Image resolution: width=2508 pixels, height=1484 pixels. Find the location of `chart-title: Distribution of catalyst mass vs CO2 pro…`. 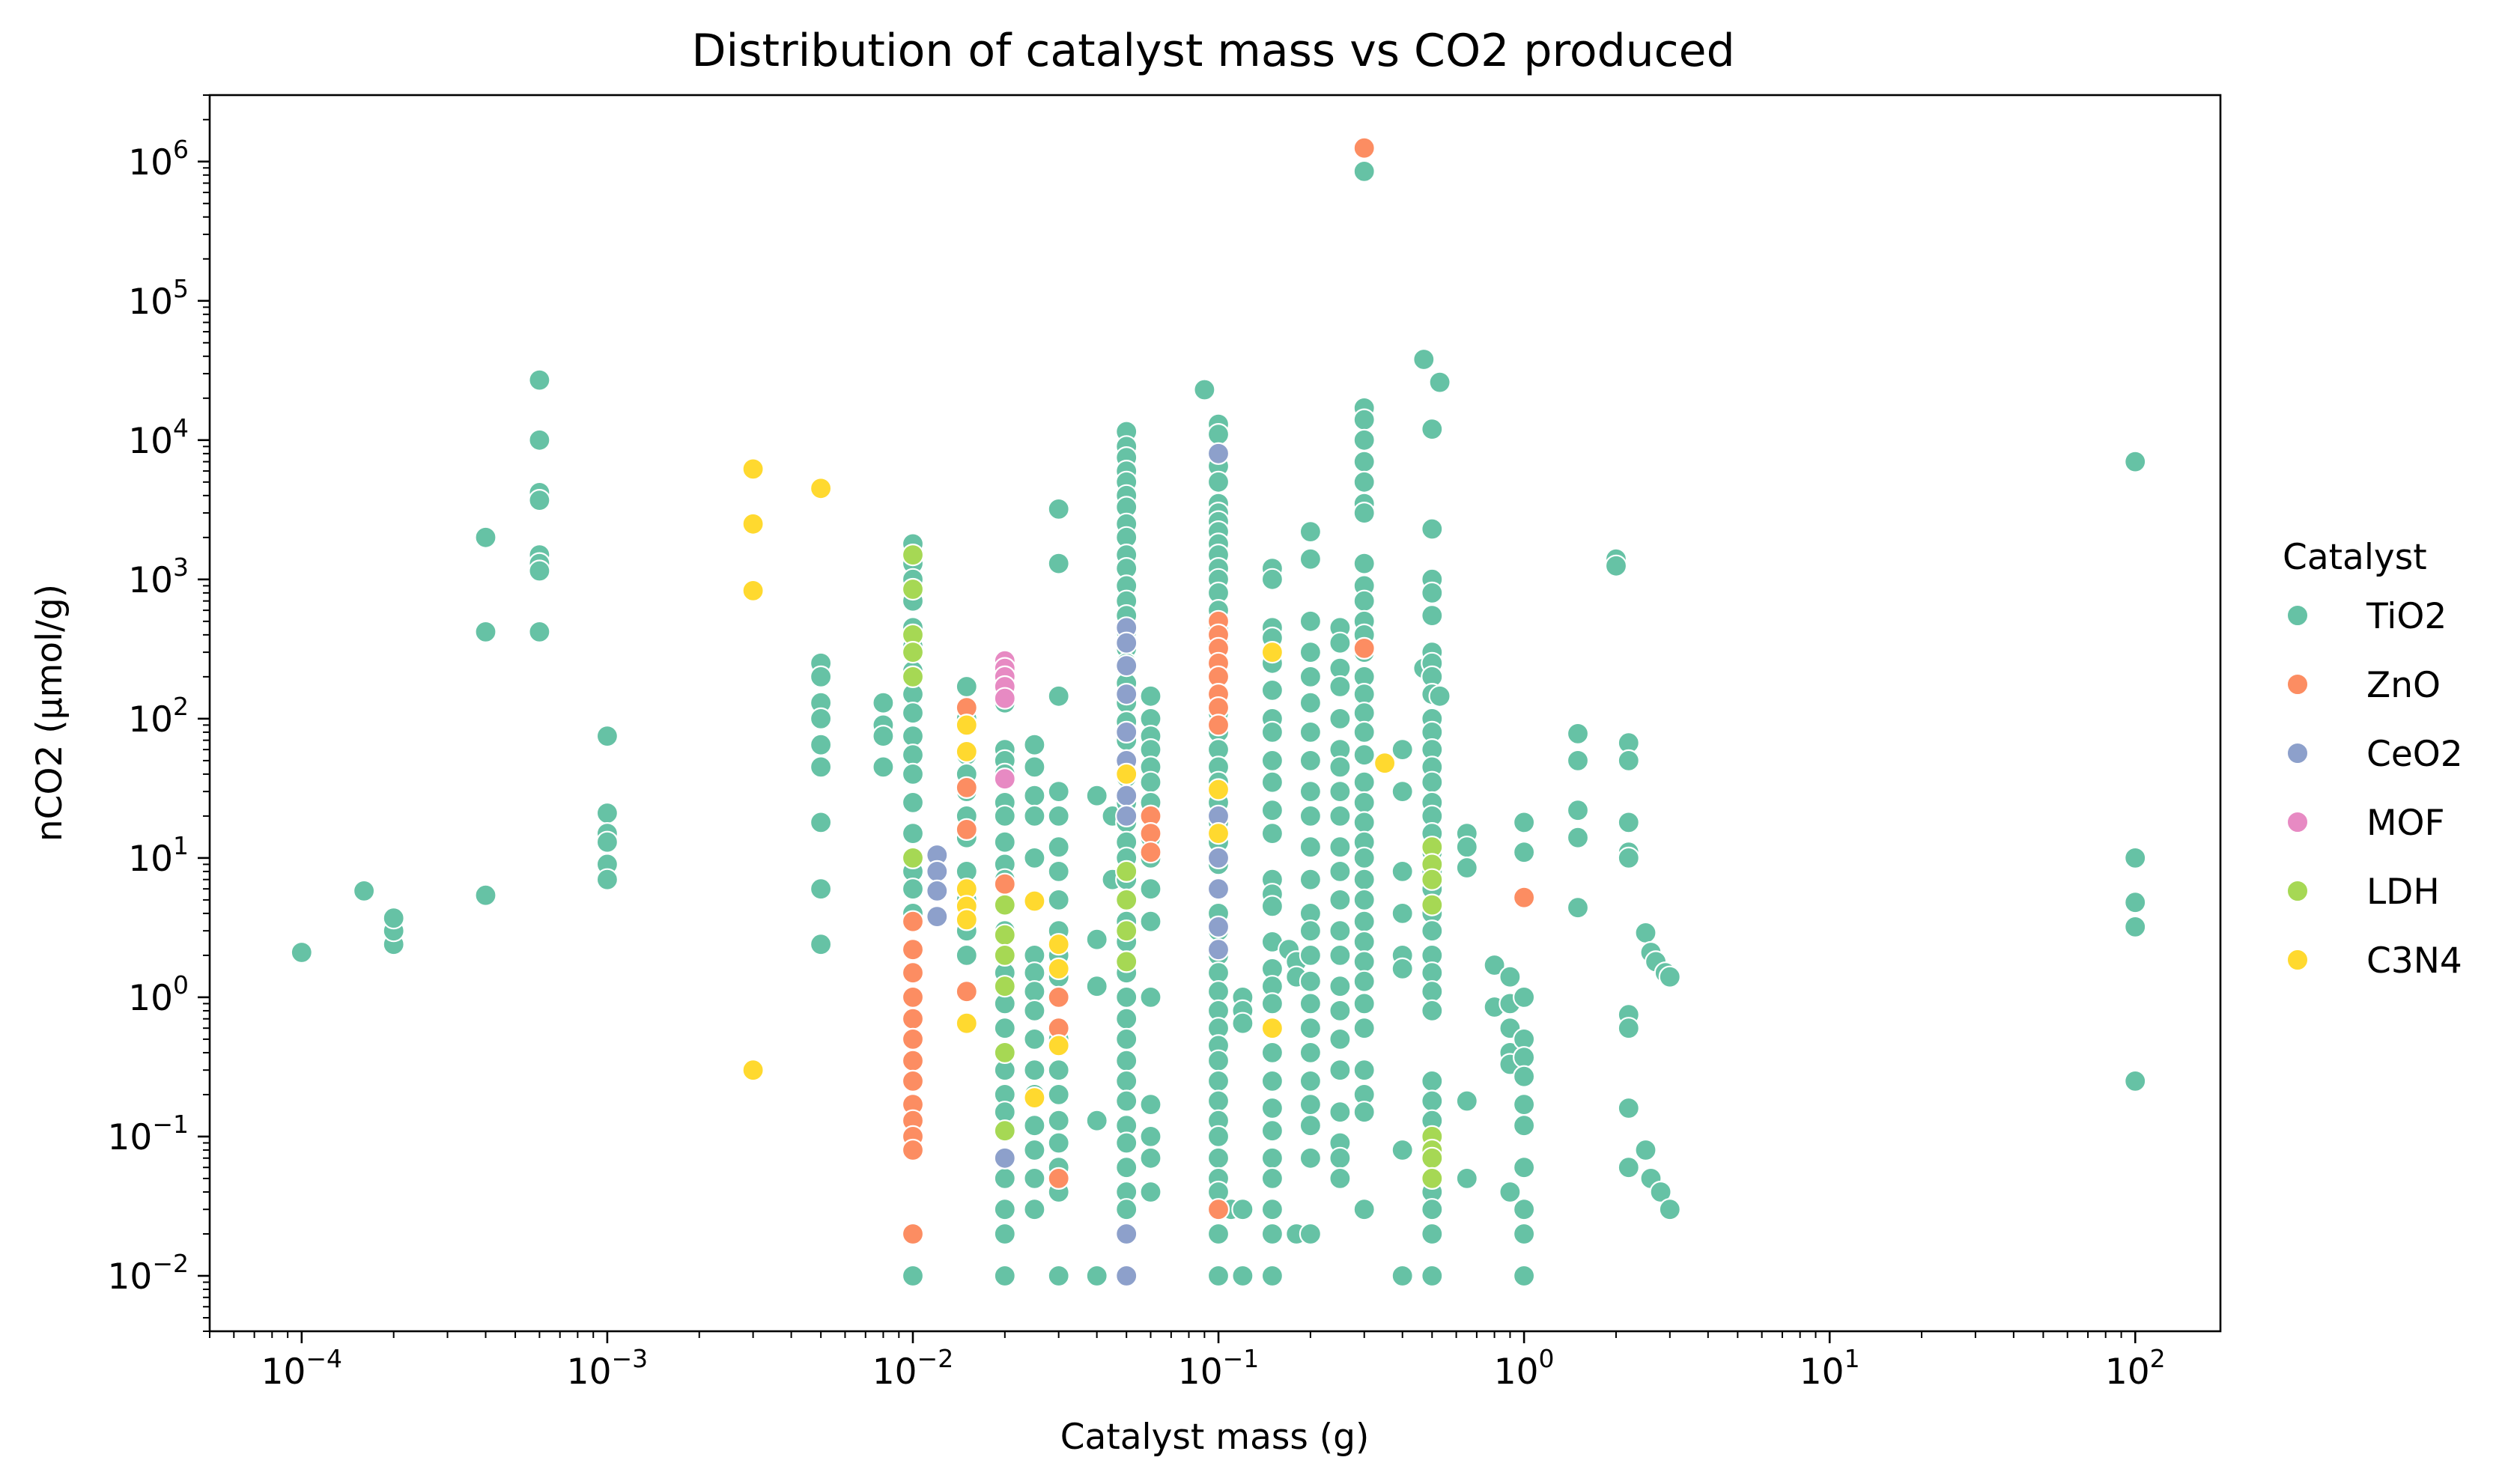

chart-title: Distribution of catalyst mass vs CO2 pro… is located at coordinates (1212, 51).